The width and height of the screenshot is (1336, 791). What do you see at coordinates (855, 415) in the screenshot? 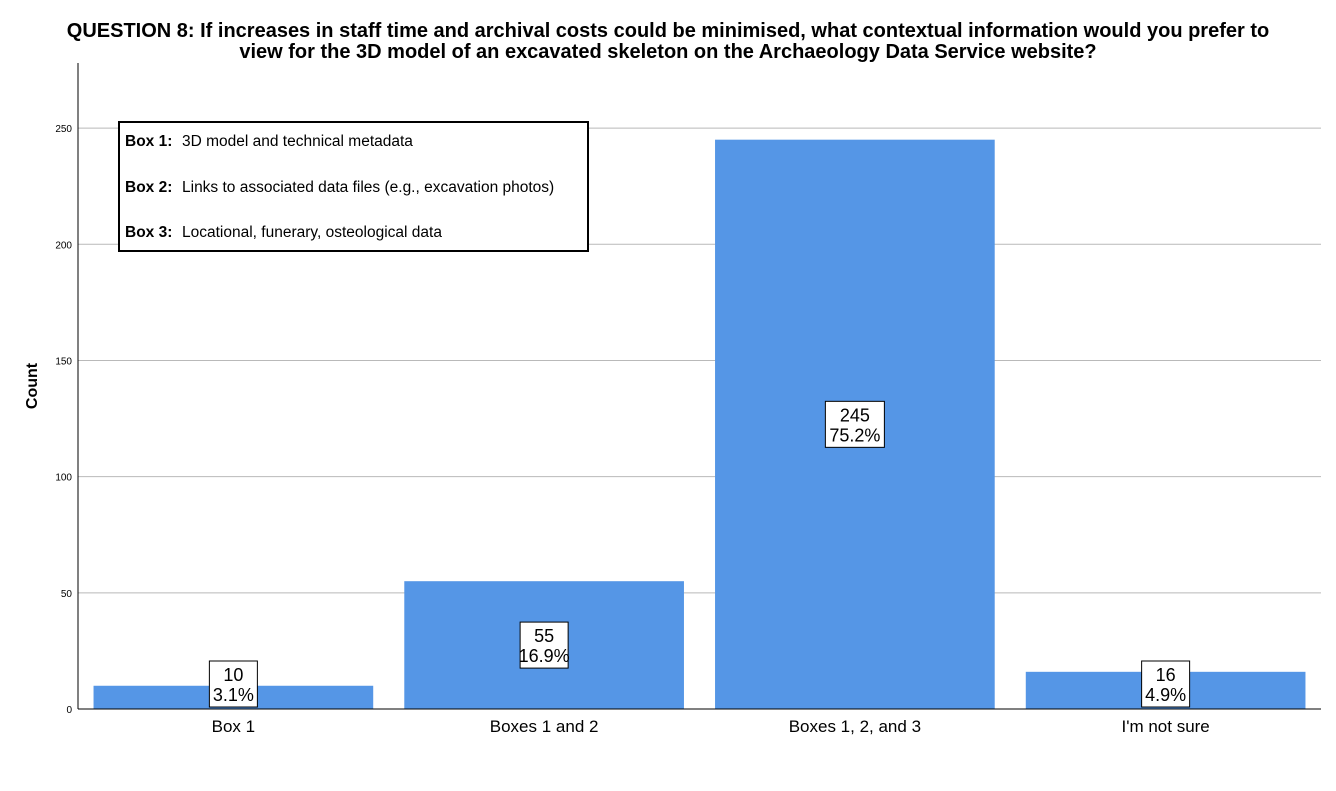
I see `data-label-count-3: 245` at bounding box center [855, 415].